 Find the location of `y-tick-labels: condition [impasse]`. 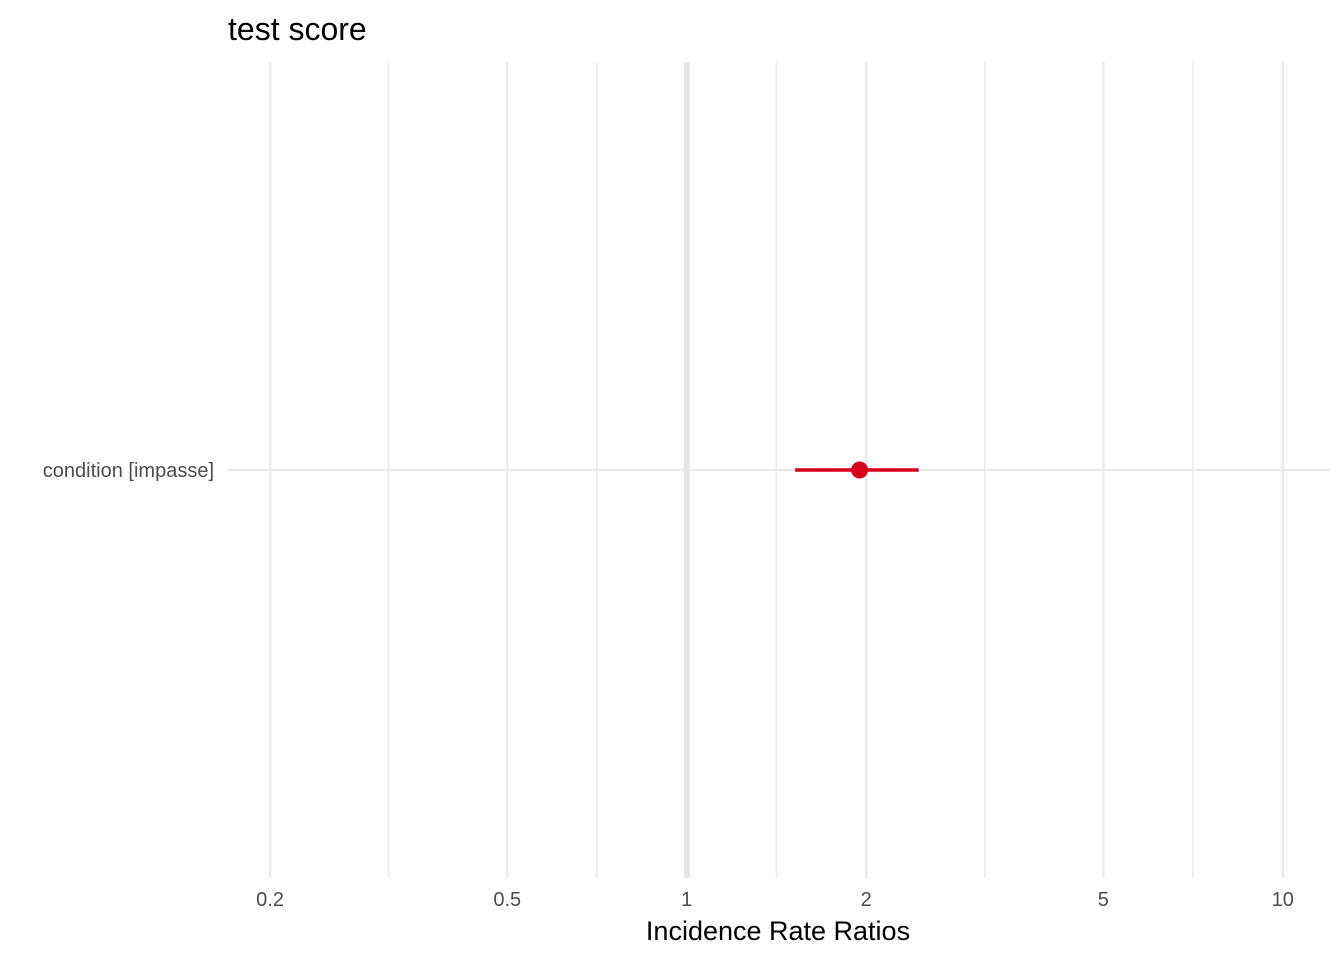

y-tick-labels: condition [impasse] is located at coordinates (128, 471).